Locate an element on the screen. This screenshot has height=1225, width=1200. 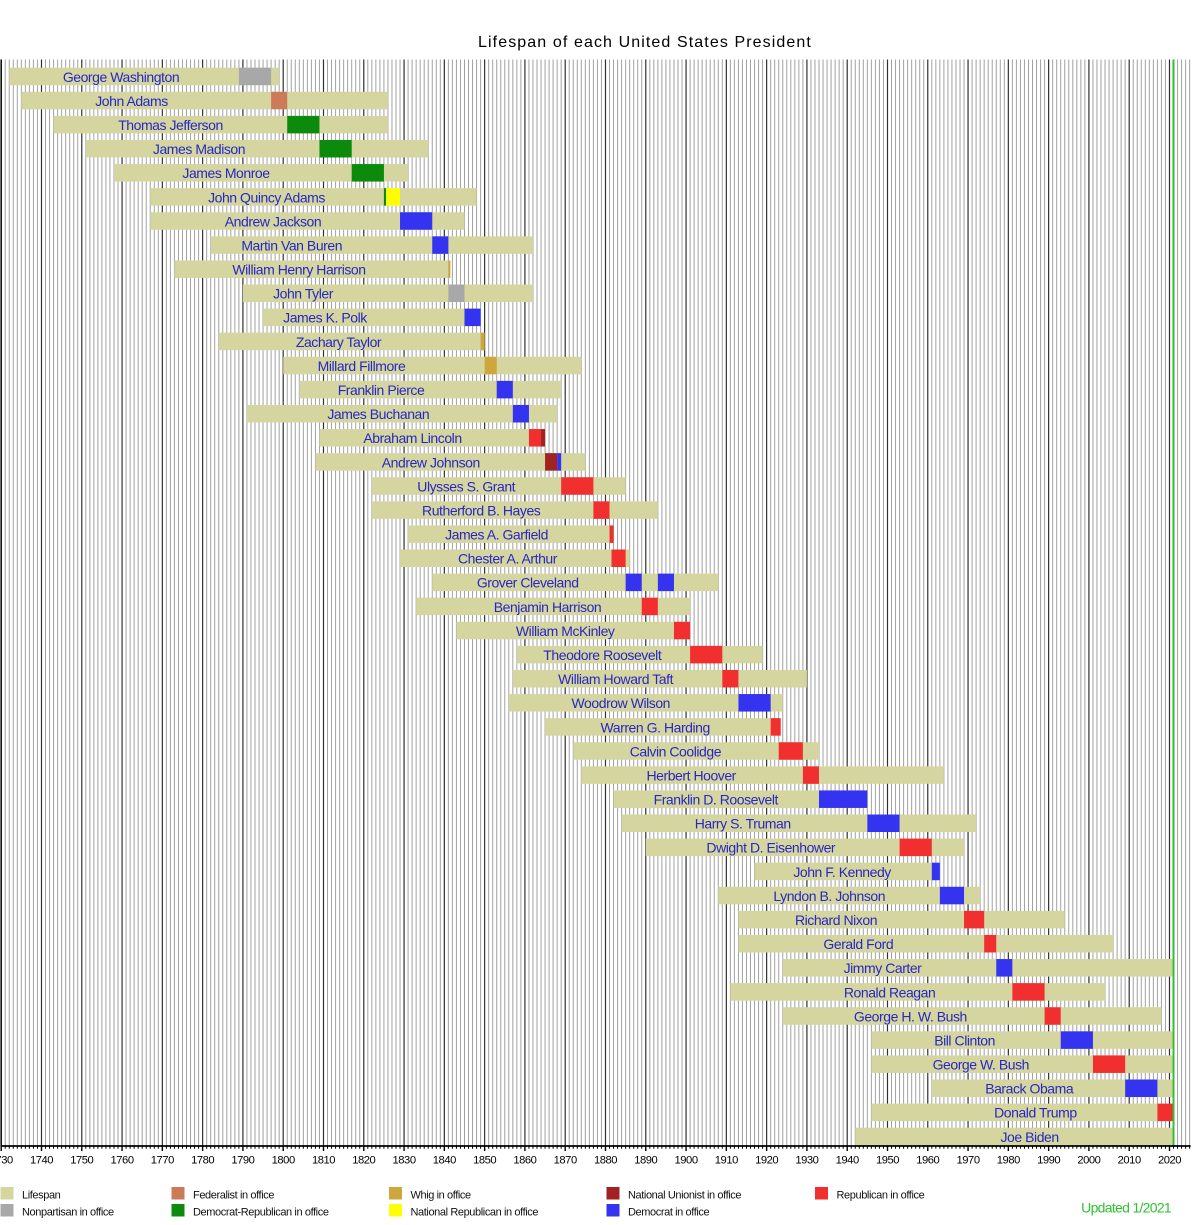
svg-text: Gerald Ford is located at coordinates (858, 944).